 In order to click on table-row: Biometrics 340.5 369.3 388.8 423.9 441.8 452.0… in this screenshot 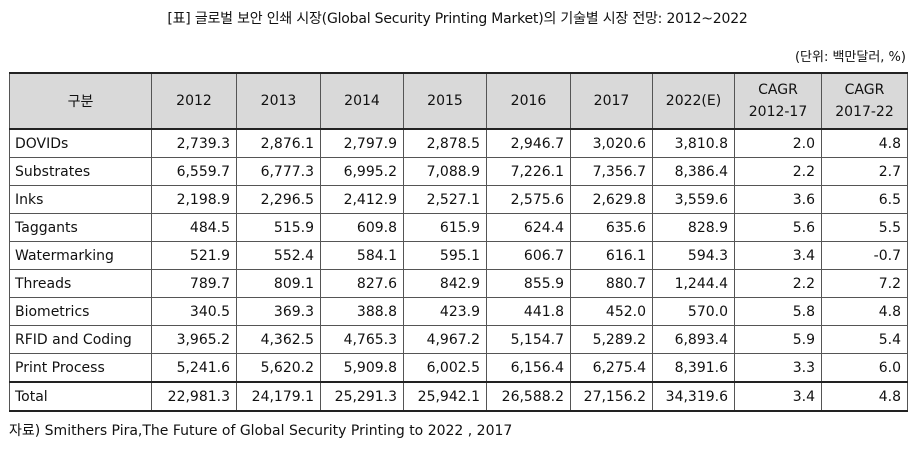, I will do `click(458, 311)`.